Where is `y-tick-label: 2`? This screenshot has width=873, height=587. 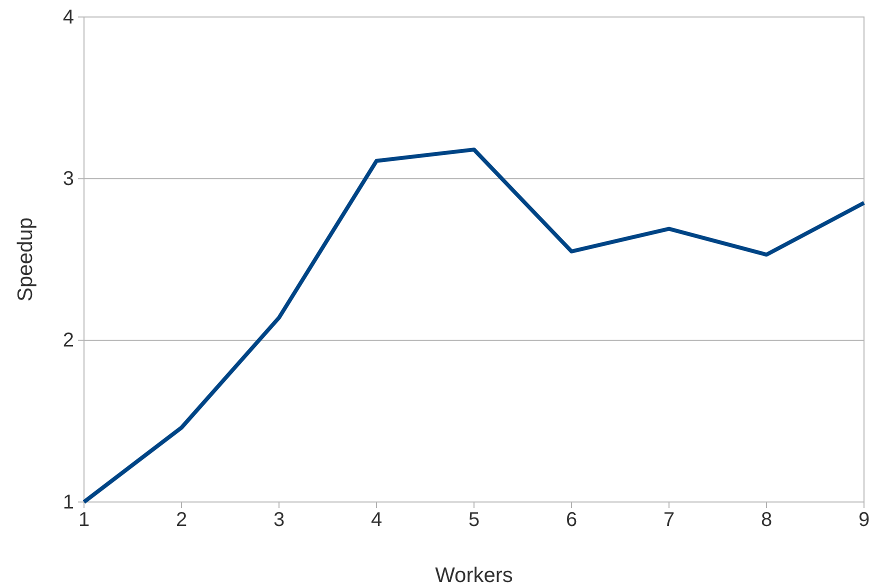 y-tick-label: 2 is located at coordinates (68, 341).